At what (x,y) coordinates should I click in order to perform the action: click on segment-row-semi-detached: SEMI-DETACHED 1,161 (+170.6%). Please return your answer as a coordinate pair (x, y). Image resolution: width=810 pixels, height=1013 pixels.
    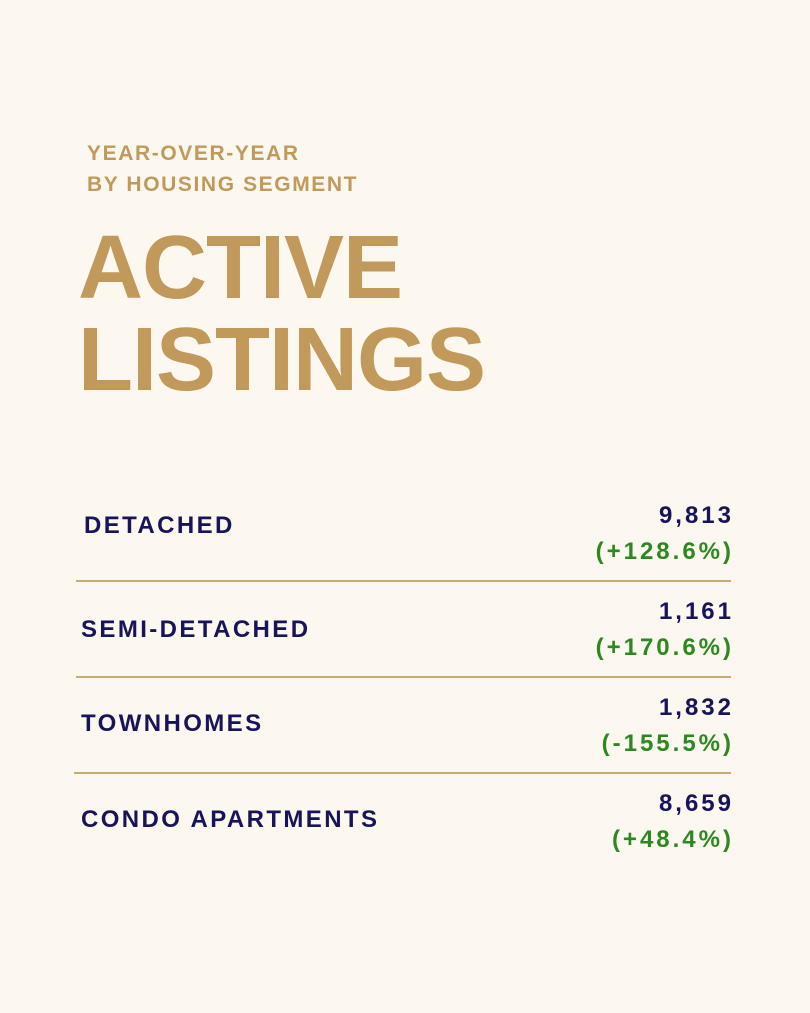
    Looking at the image, I should click on (405, 636).